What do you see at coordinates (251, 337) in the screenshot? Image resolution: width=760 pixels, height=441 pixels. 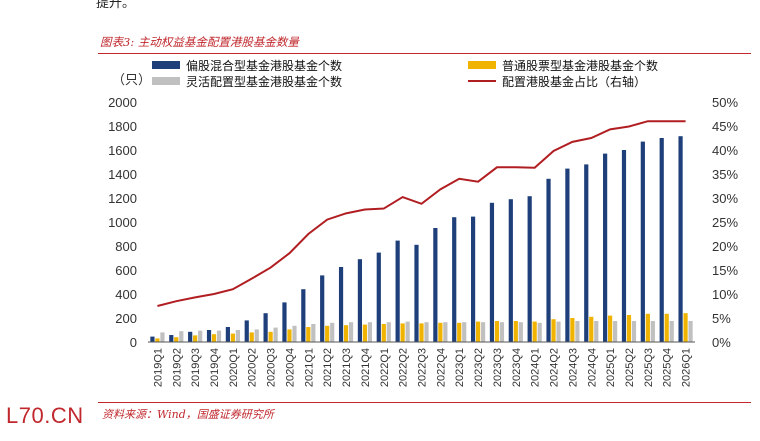 I see `bar-series-1-2020Q2` at bounding box center [251, 337].